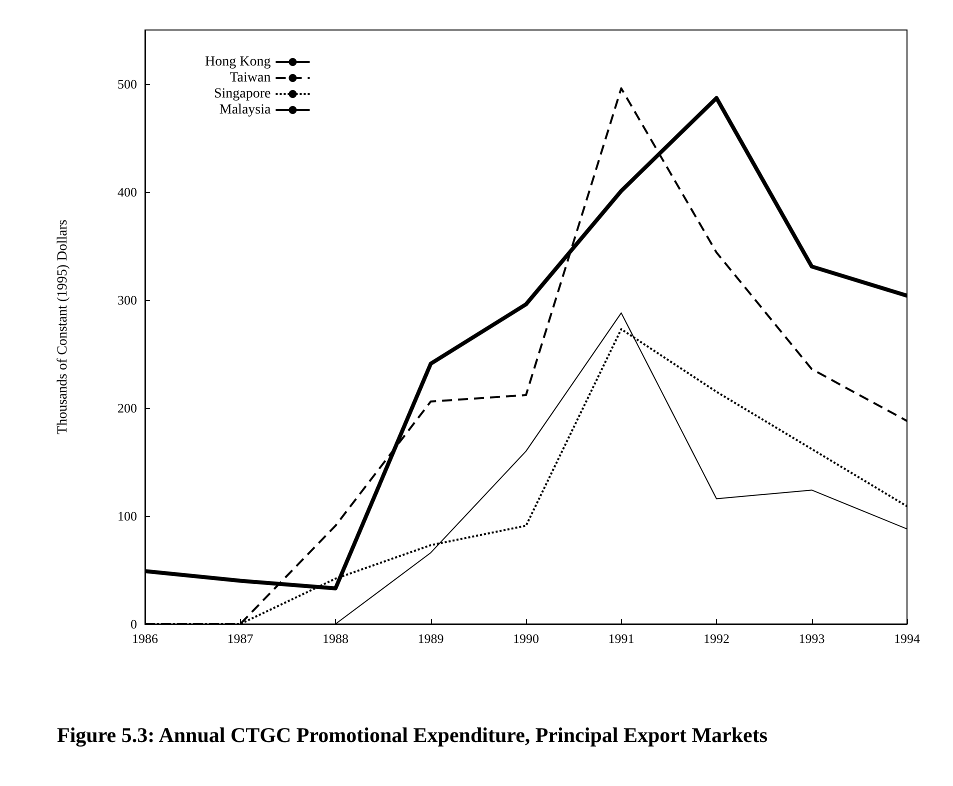  What do you see at coordinates (907, 638) in the screenshot?
I see `x-tick-label: 1994` at bounding box center [907, 638].